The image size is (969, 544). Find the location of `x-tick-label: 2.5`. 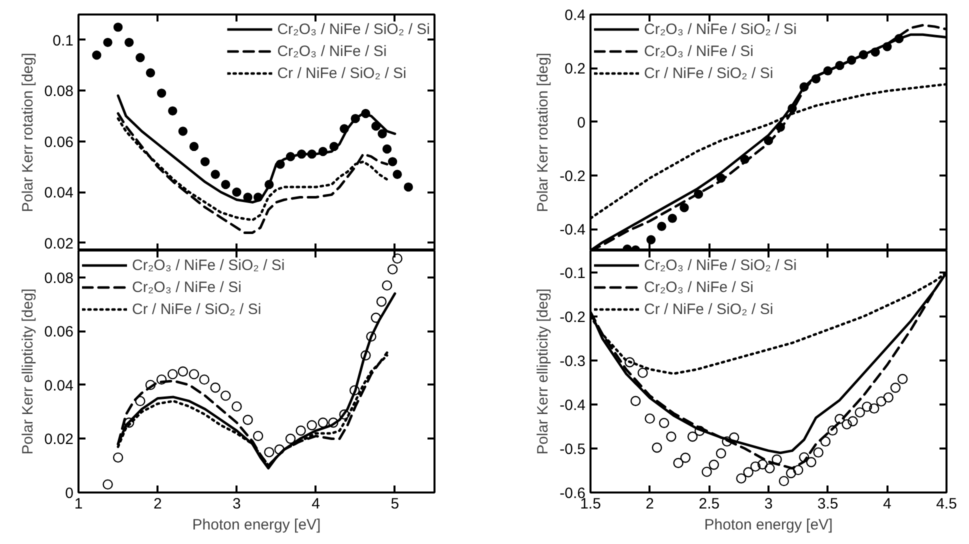

x-tick-label: 2.5 is located at coordinates (709, 504).